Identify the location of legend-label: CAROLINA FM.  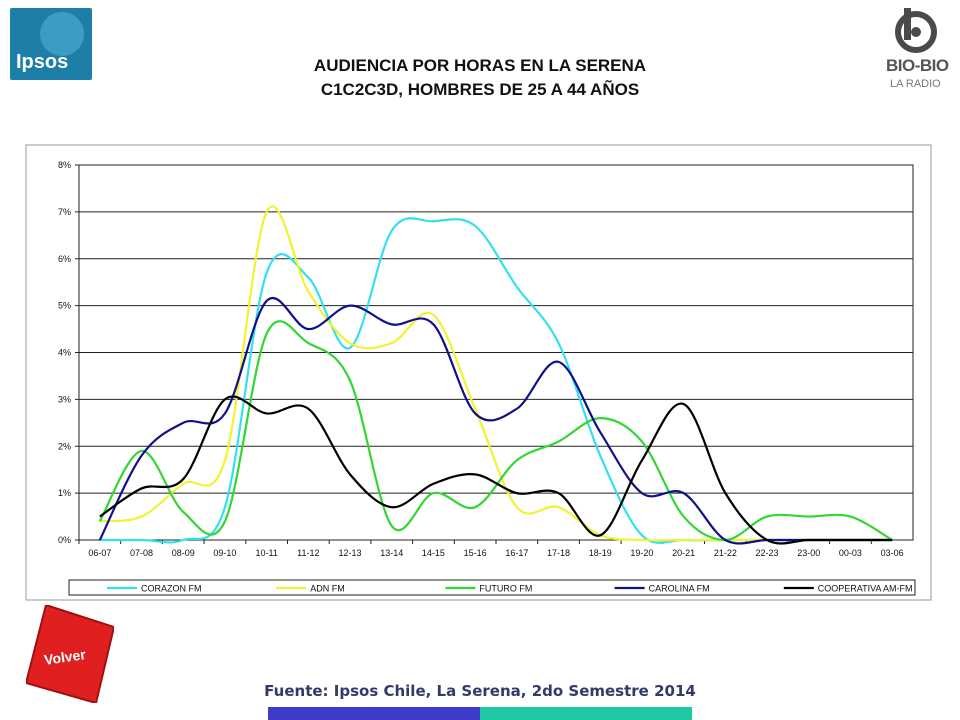
(679, 589).